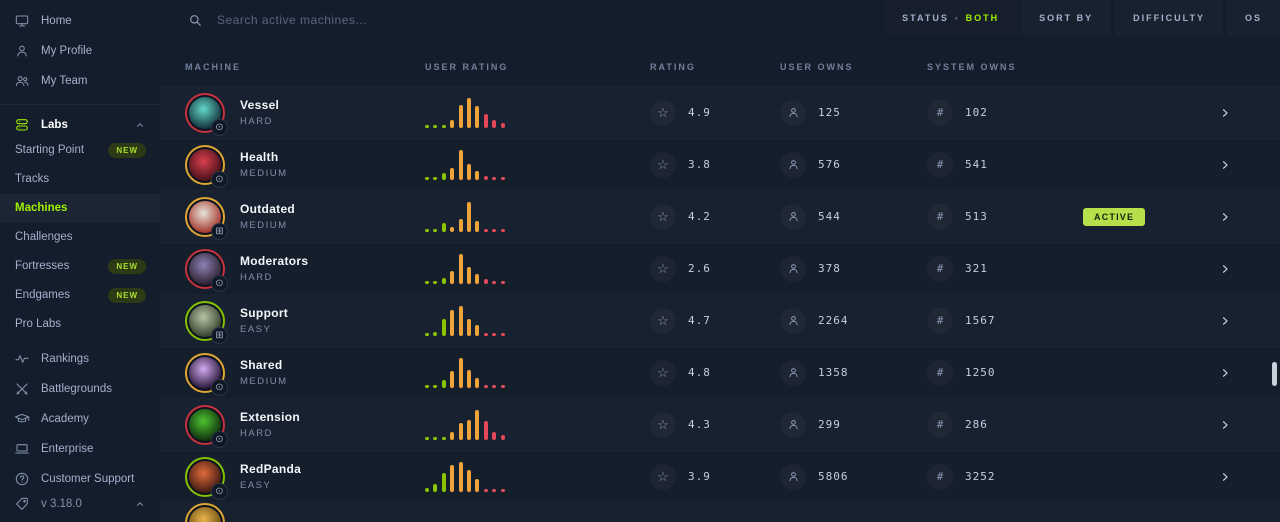 Image resolution: width=1280 pixels, height=522 pixels. What do you see at coordinates (80, 479) in the screenshot?
I see `sidebar-item-customer-support: Customer Support` at bounding box center [80, 479].